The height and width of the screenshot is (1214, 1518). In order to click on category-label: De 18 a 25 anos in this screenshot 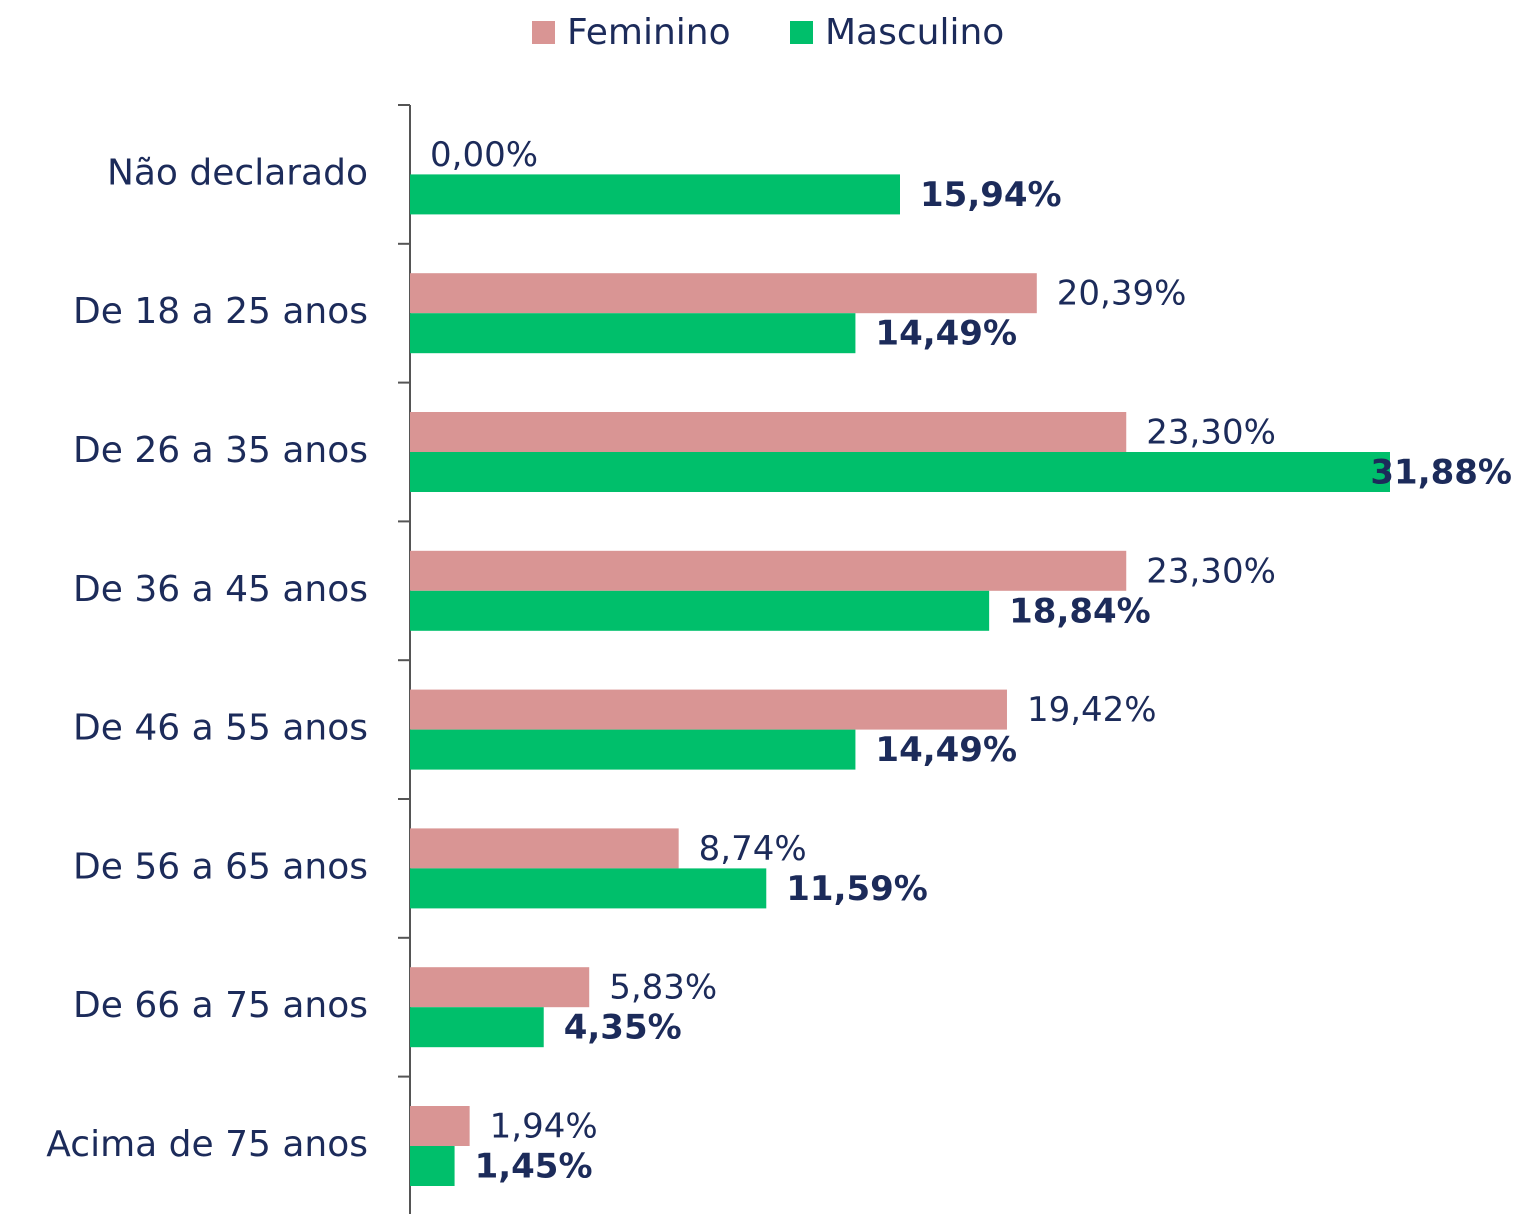, I will do `click(220, 311)`.